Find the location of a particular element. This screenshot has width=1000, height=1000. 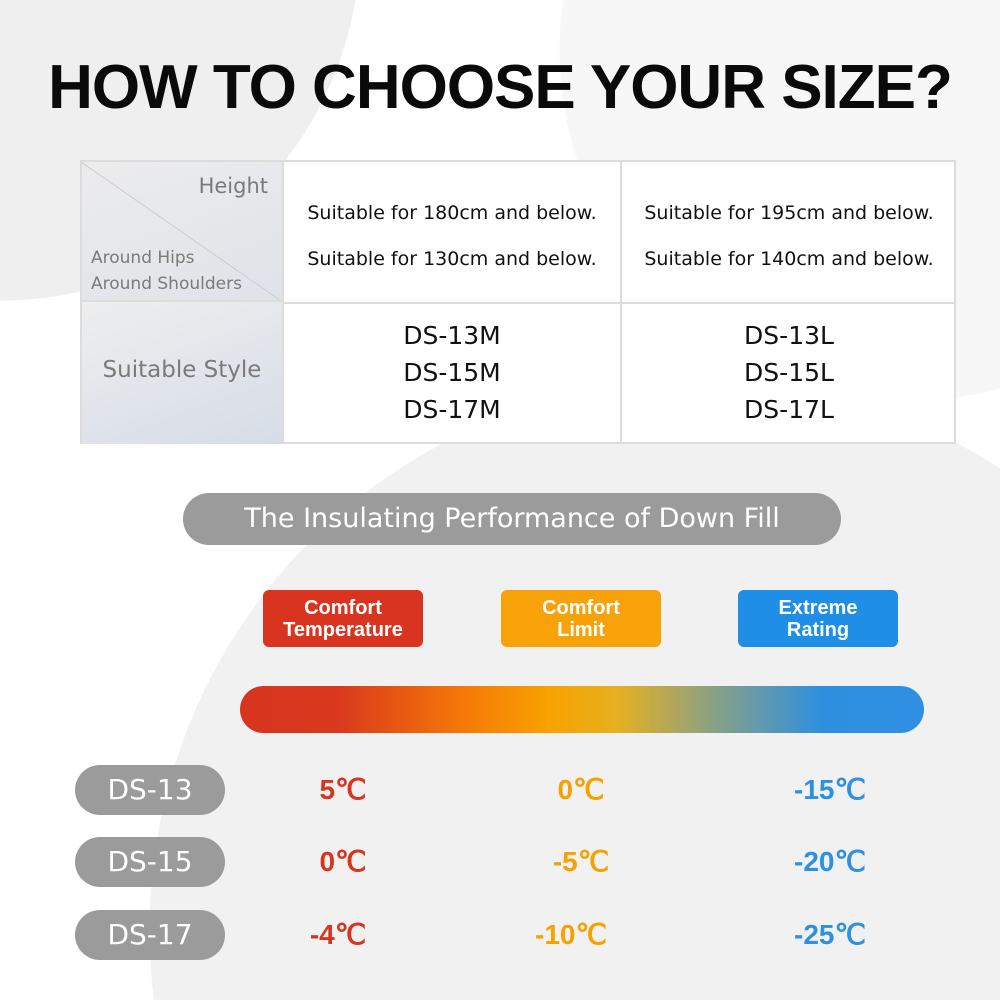

ds17-limit: -10℃ is located at coordinates (571, 934).